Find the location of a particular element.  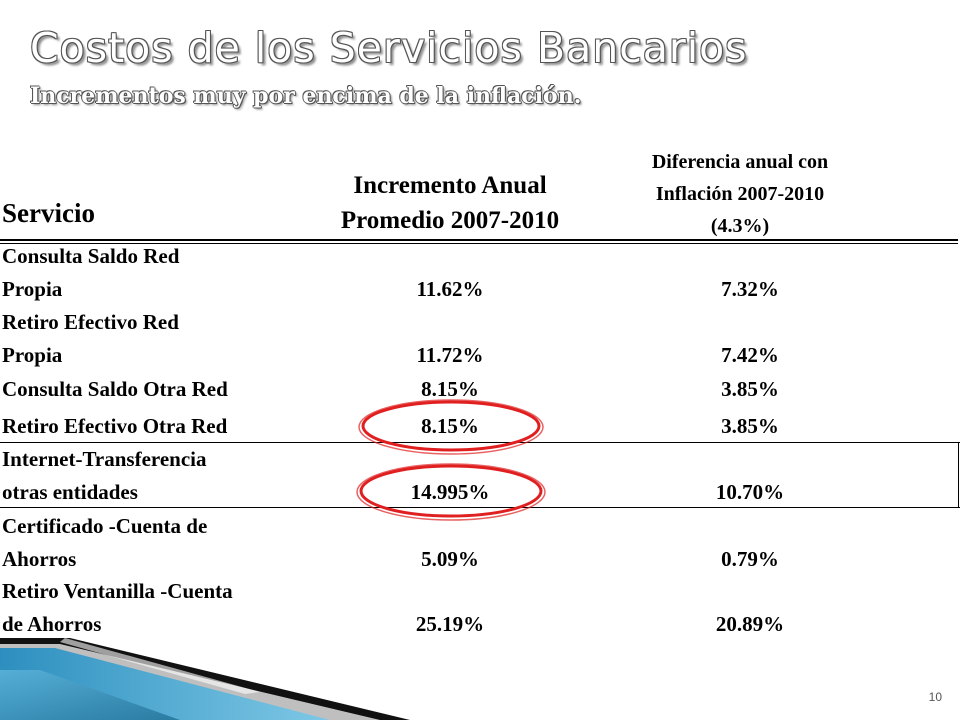

row-increment: 14.995% is located at coordinates (450, 492).